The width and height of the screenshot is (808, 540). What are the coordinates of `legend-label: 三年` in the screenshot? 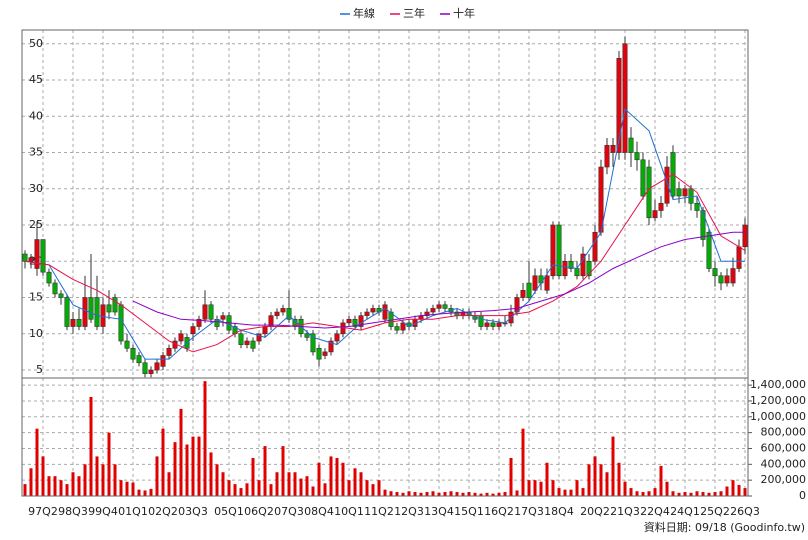 It's located at (414, 13).